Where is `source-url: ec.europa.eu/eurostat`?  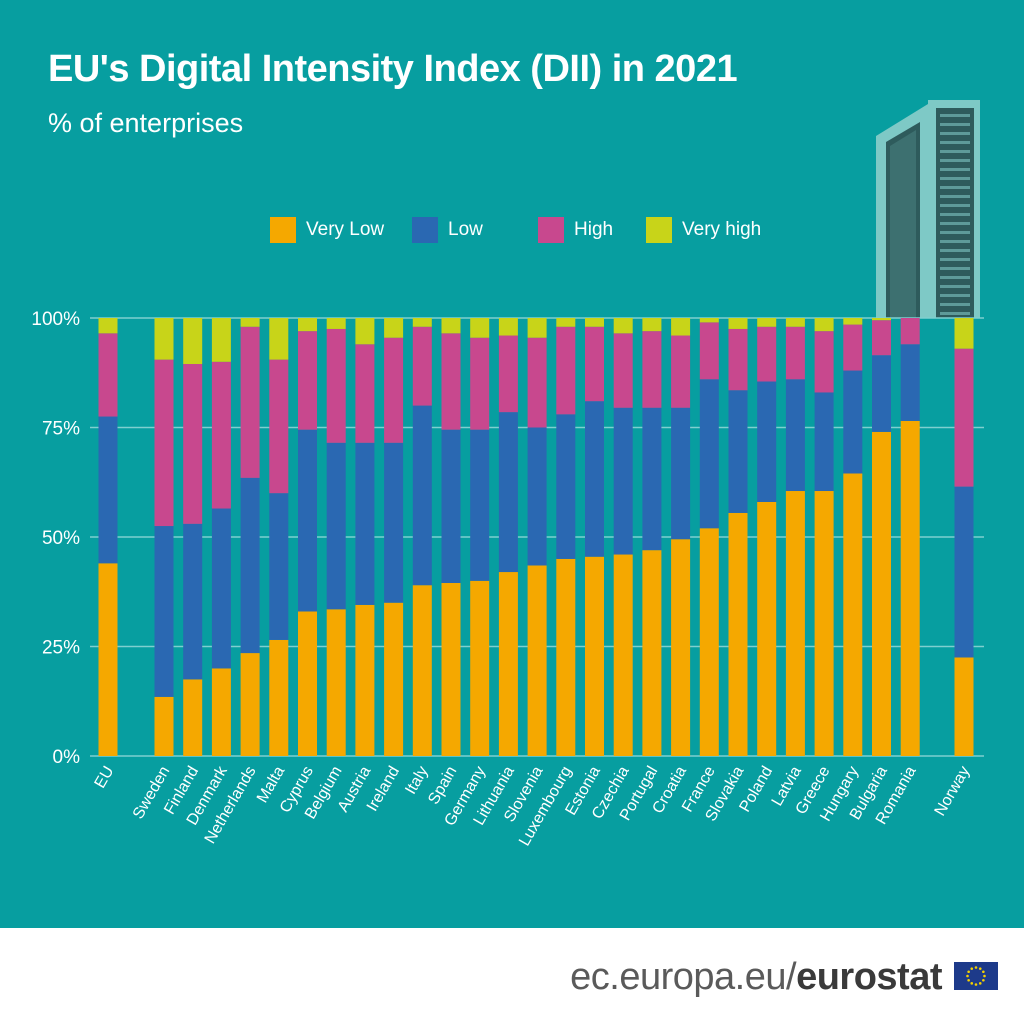 source-url: ec.europa.eu/eurostat is located at coordinates (756, 977).